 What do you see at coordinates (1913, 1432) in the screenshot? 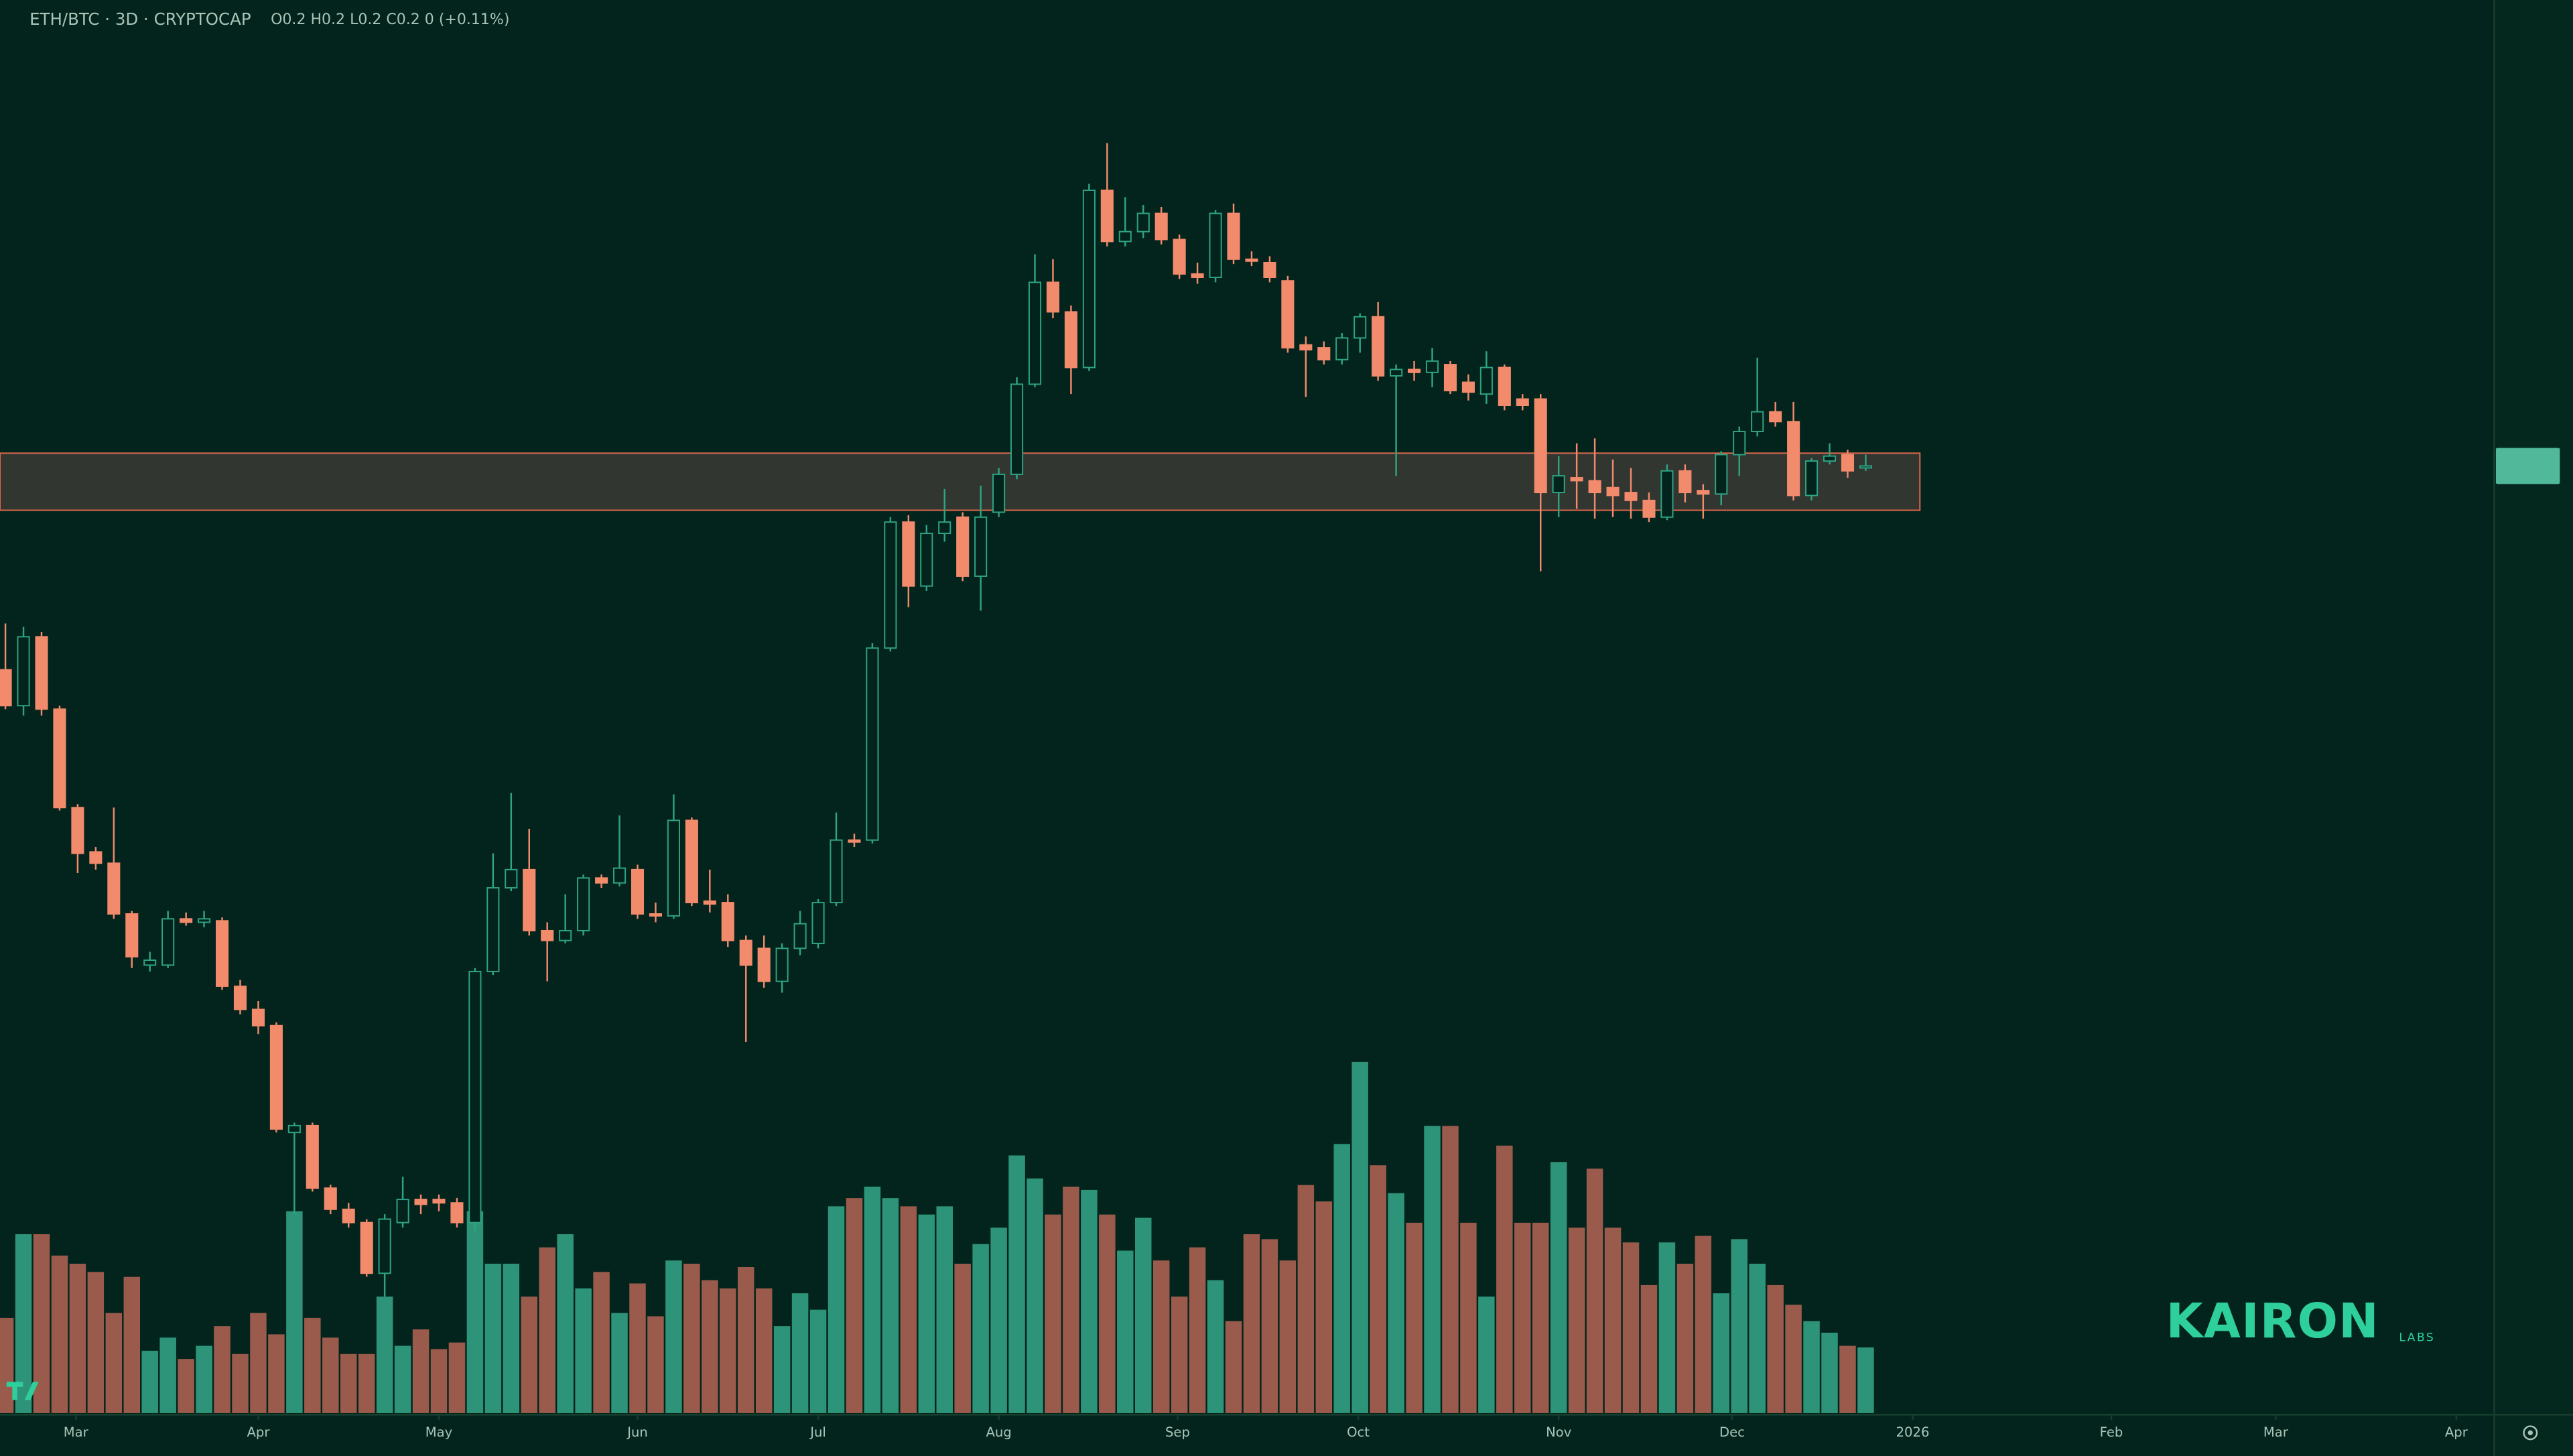
I see `x-tick-label: 2026` at bounding box center [1913, 1432].